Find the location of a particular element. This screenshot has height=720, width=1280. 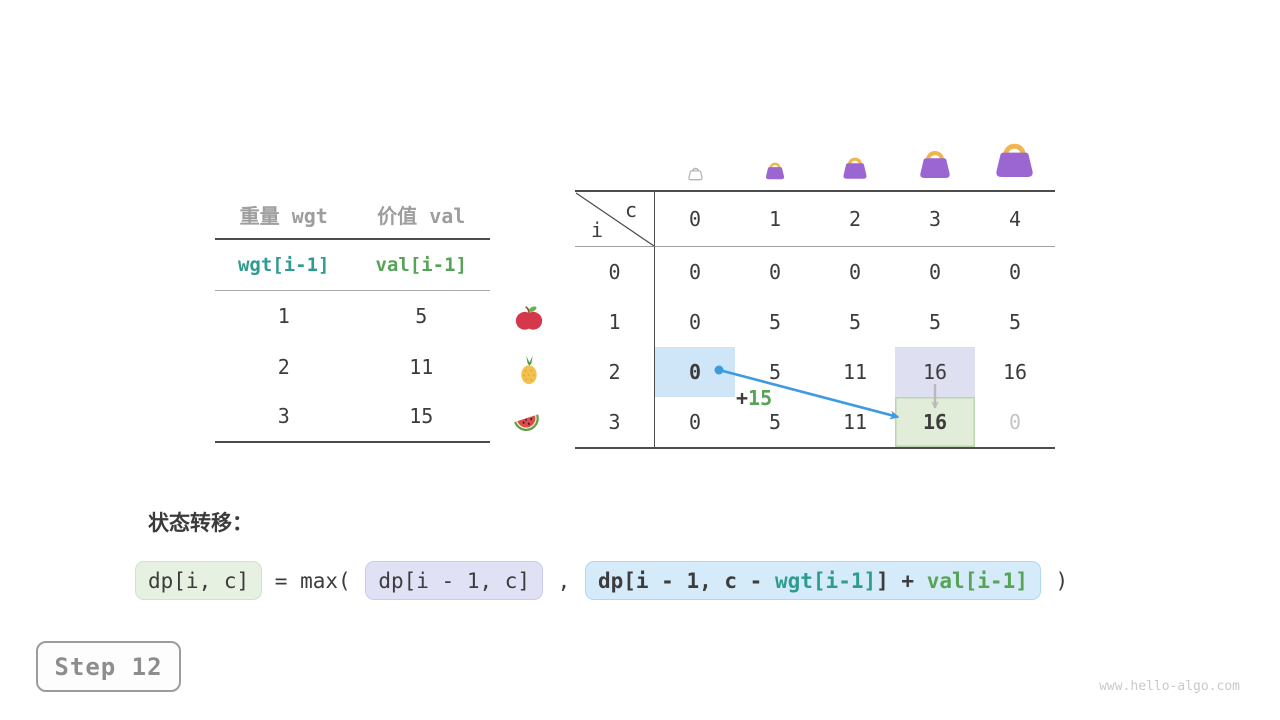

dp-cell-r1c1: 5 is located at coordinates (775, 322).